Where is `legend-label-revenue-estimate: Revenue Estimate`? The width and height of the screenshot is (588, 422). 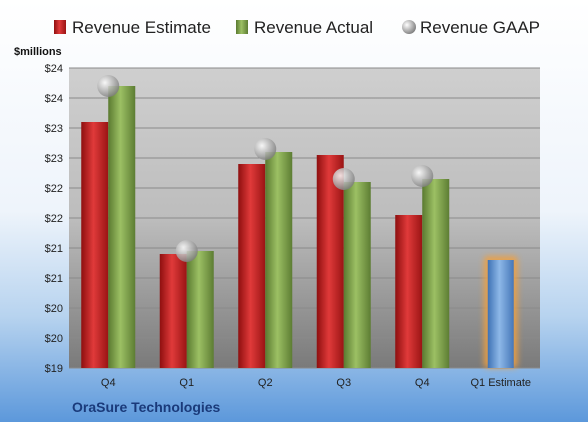
legend-label-revenue-estimate: Revenue Estimate is located at coordinates (141, 27).